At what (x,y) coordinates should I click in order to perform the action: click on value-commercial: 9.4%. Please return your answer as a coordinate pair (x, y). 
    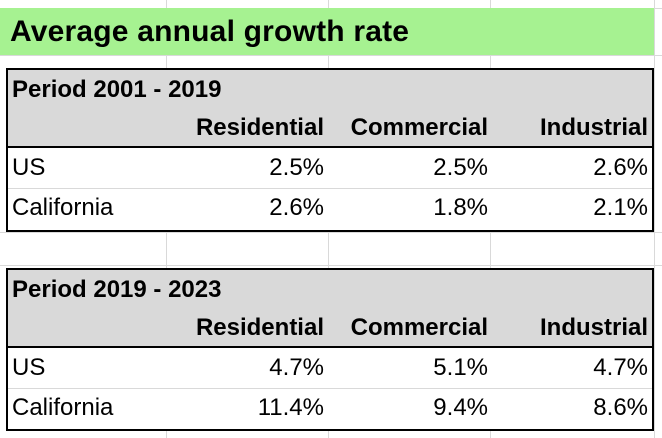
    Looking at the image, I should click on (460, 407).